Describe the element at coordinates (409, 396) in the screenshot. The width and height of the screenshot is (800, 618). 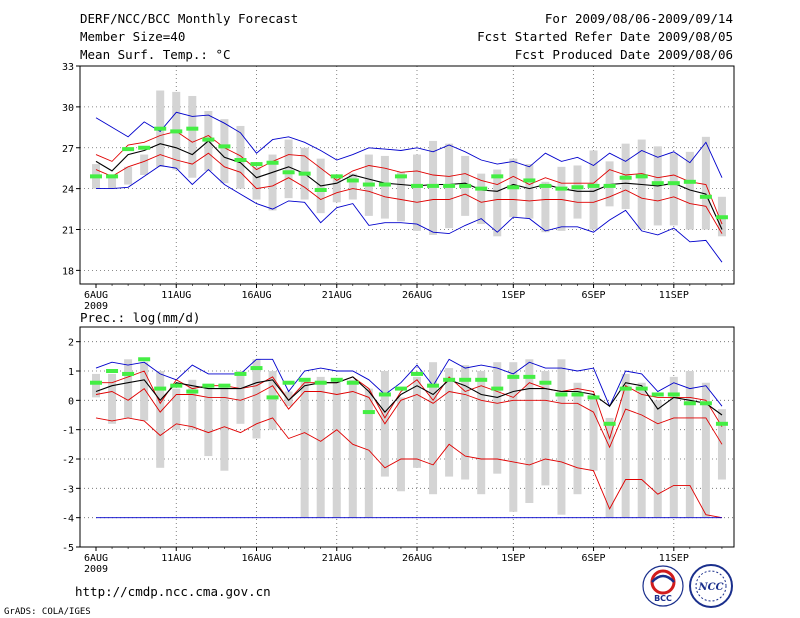
I see `precip-mean-line` at that location.